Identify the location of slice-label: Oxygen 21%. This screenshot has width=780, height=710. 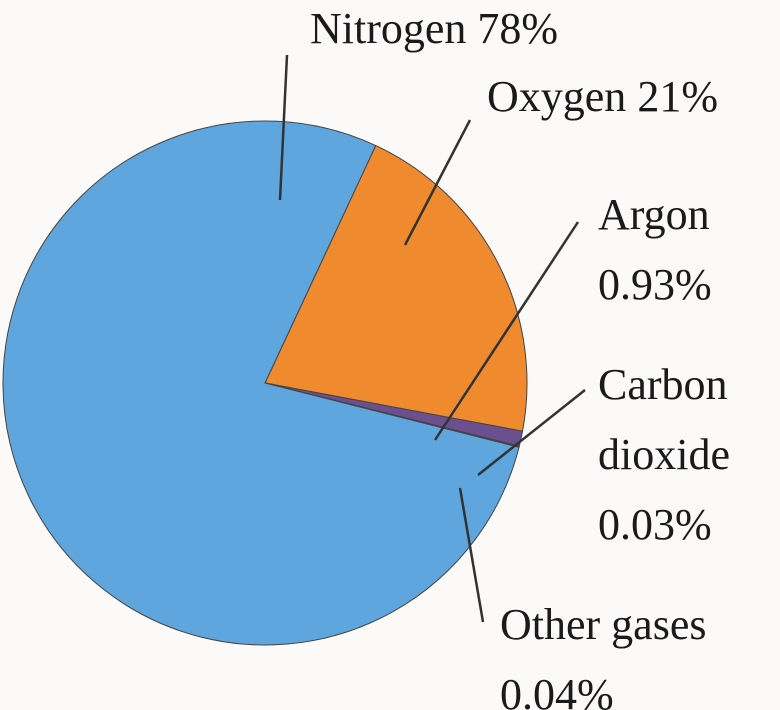
(632, 97).